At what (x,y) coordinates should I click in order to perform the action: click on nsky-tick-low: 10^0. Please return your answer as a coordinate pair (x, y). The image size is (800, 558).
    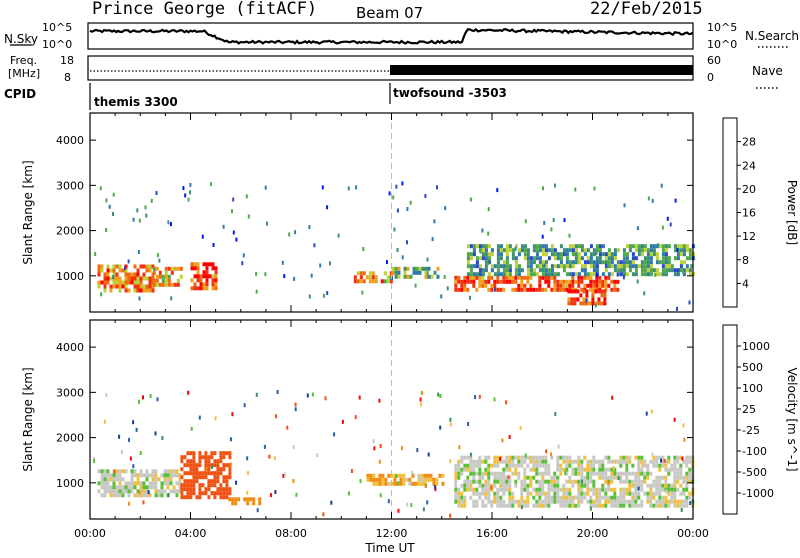
    Looking at the image, I should click on (57, 44).